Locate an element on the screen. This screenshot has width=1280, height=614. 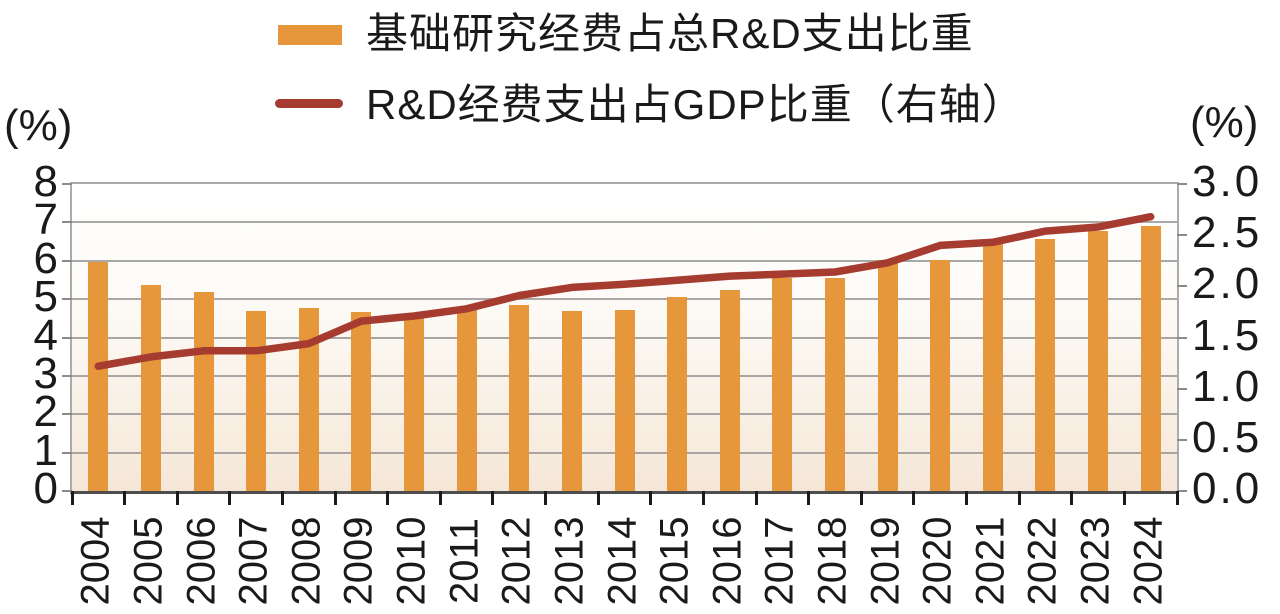
x-axis-label-2021: 2021 is located at coordinates (990, 561).